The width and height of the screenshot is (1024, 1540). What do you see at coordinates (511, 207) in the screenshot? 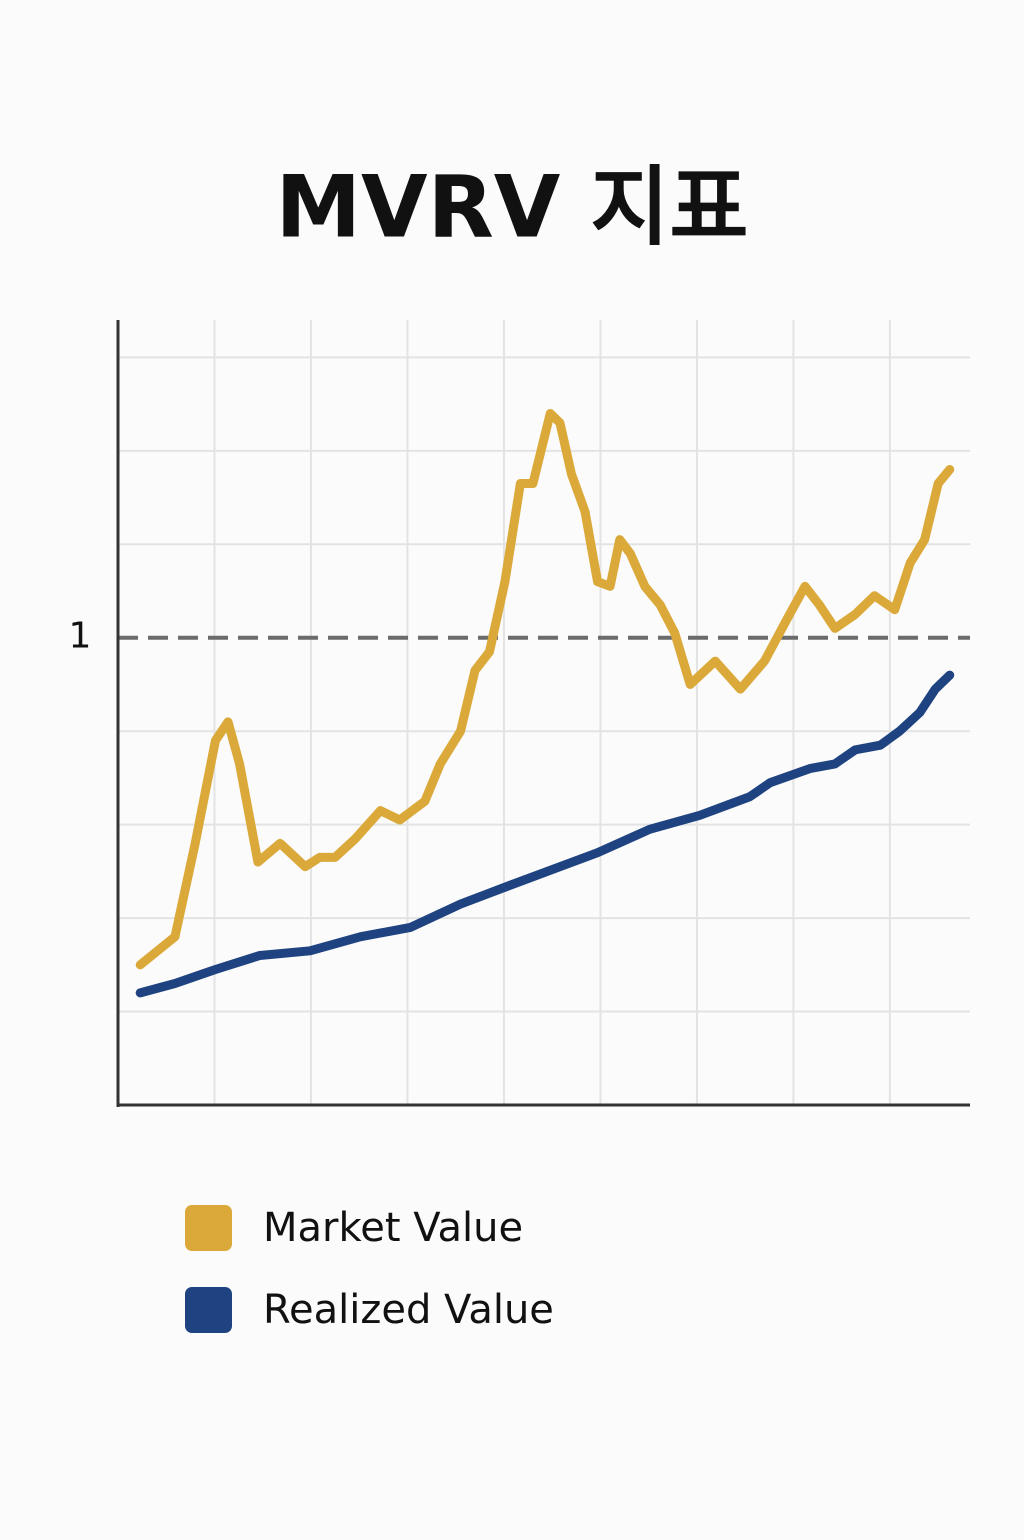
I see `chart-title: MVRV 지표` at bounding box center [511, 207].